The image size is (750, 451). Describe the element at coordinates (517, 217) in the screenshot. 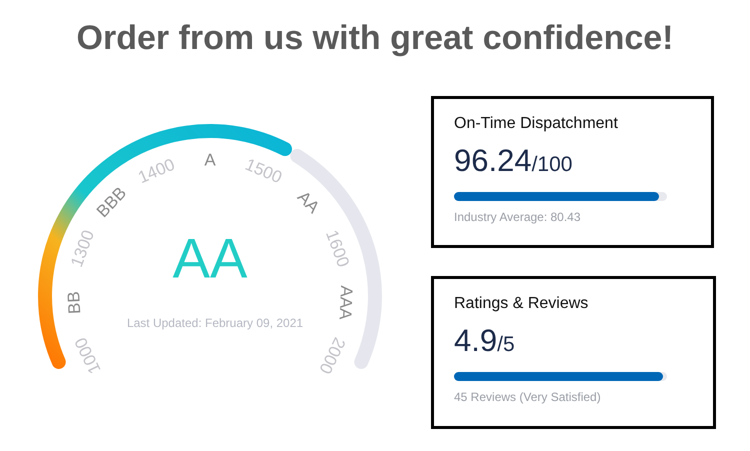

I see `text: Industry Average: 80.43` at that location.